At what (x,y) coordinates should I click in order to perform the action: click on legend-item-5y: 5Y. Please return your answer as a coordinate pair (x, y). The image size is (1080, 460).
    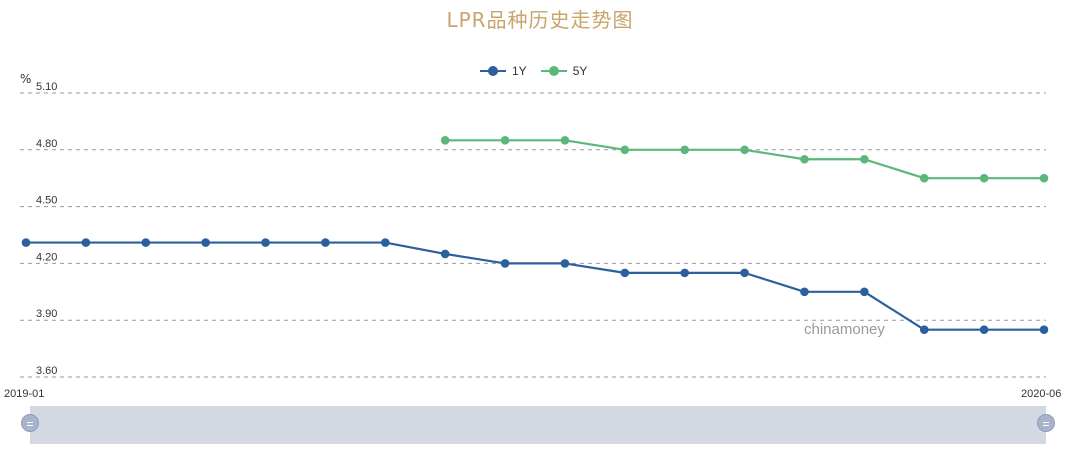
    Looking at the image, I should click on (564, 71).